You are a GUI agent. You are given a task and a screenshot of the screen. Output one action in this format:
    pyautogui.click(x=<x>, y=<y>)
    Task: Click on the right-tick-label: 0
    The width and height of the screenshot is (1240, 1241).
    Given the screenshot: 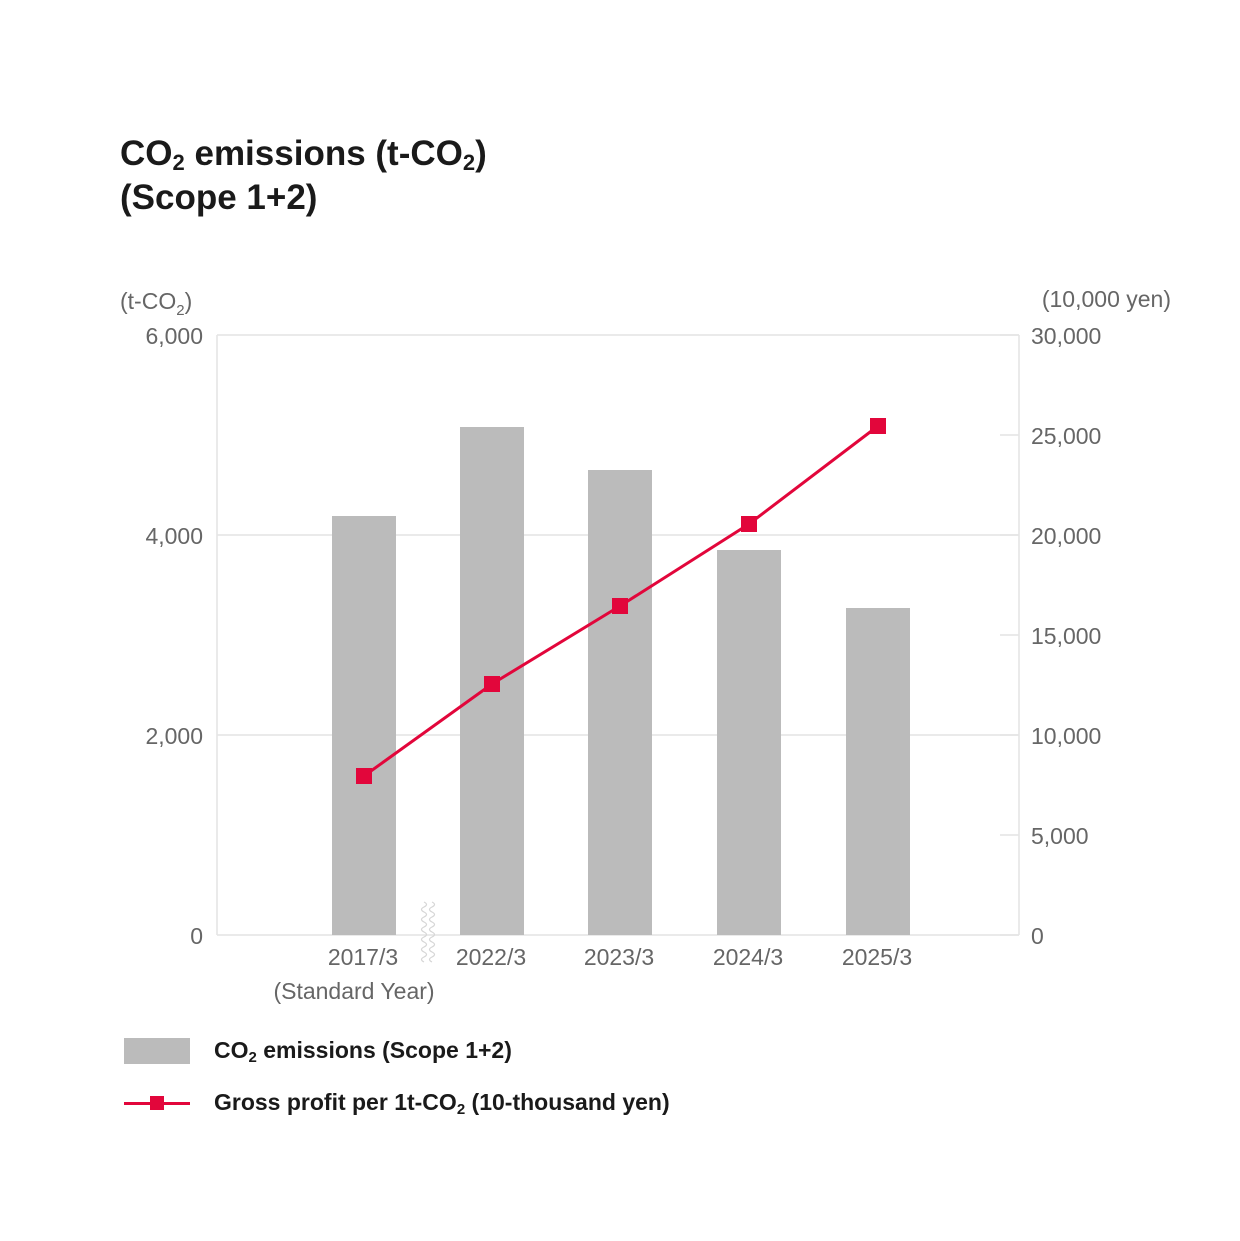 What is the action you would take?
    pyautogui.click(x=1037, y=936)
    